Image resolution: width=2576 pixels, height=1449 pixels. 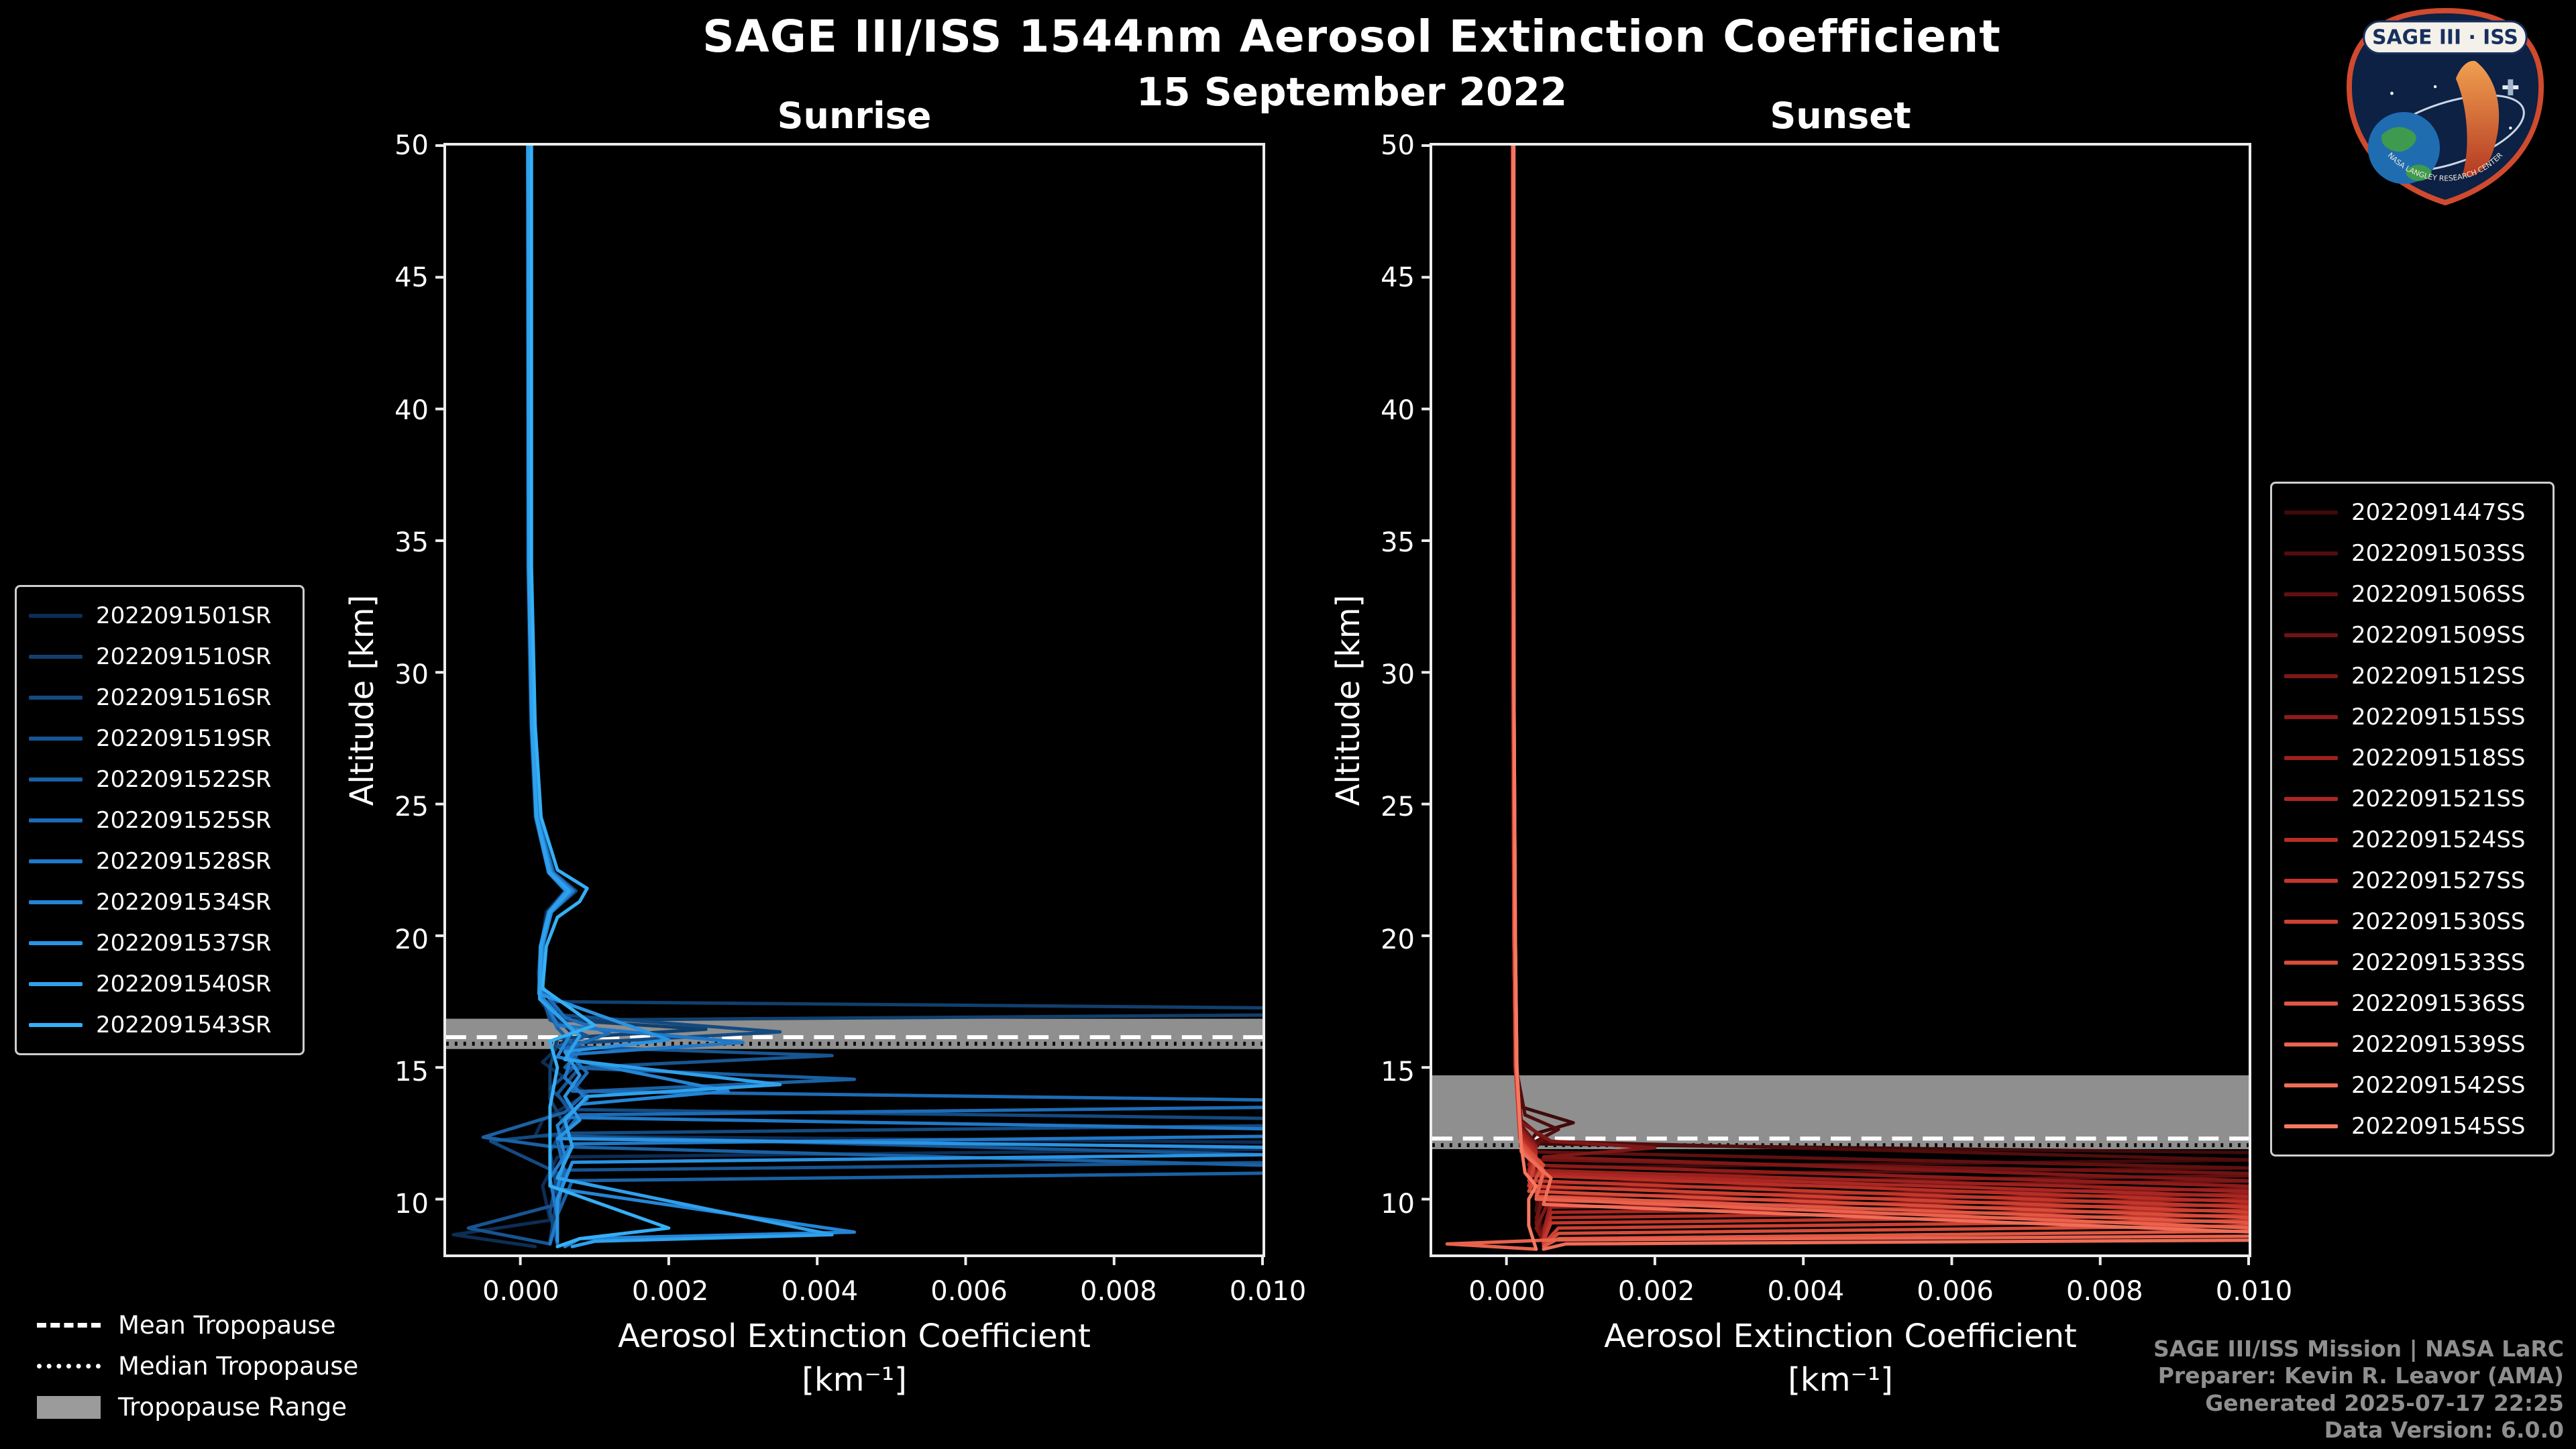 I want to click on figure-date: 15 September 2022, so click(x=1352, y=92).